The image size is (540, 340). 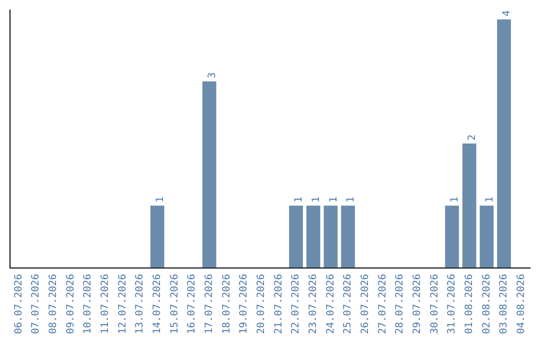 I want to click on x-tick-label: 01.08.2026, so click(x=469, y=304).